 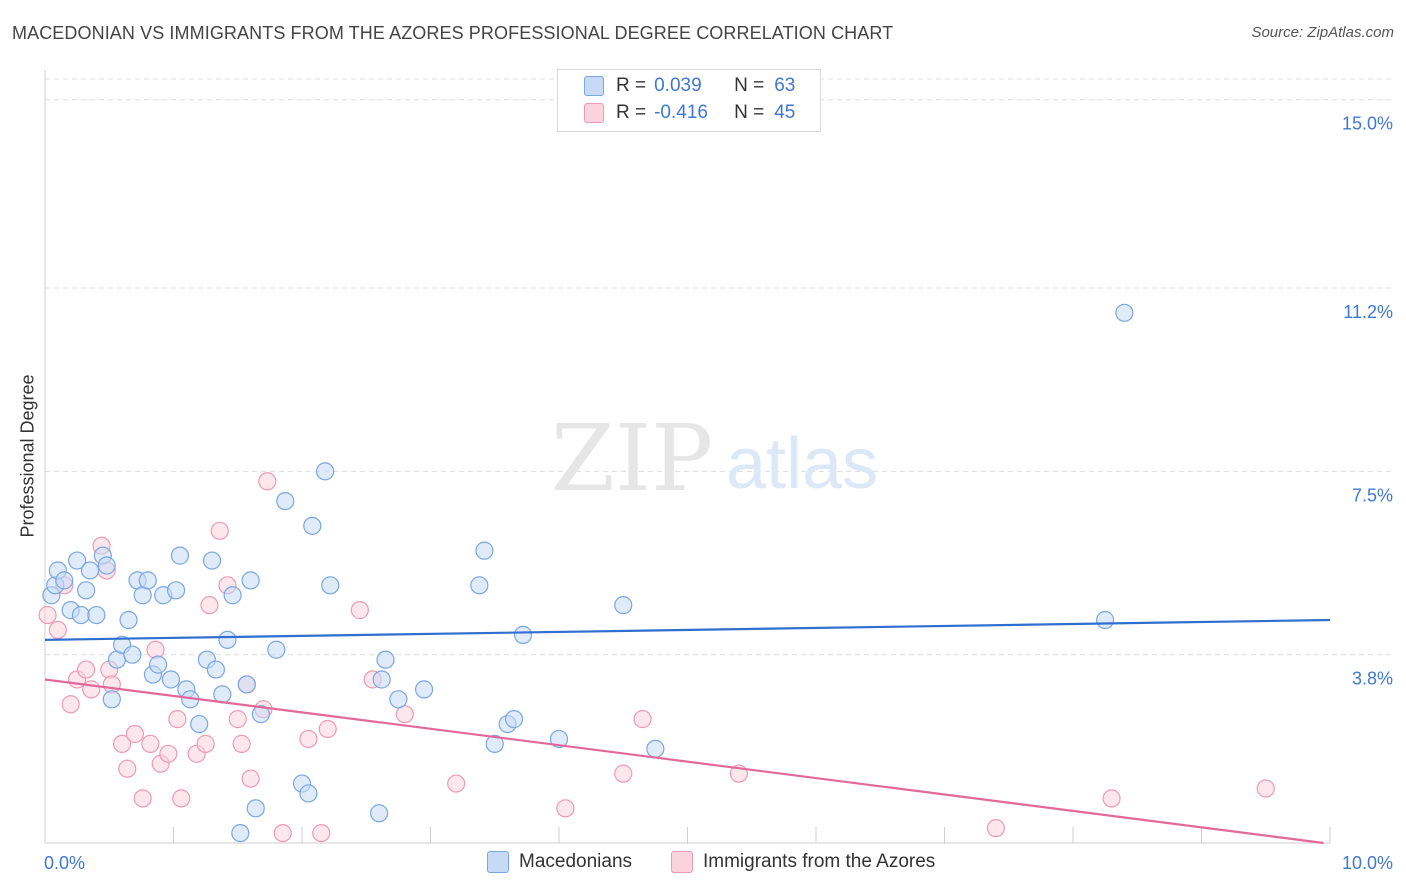 I want to click on y-axis-title: Professional Degree, so click(x=27, y=456).